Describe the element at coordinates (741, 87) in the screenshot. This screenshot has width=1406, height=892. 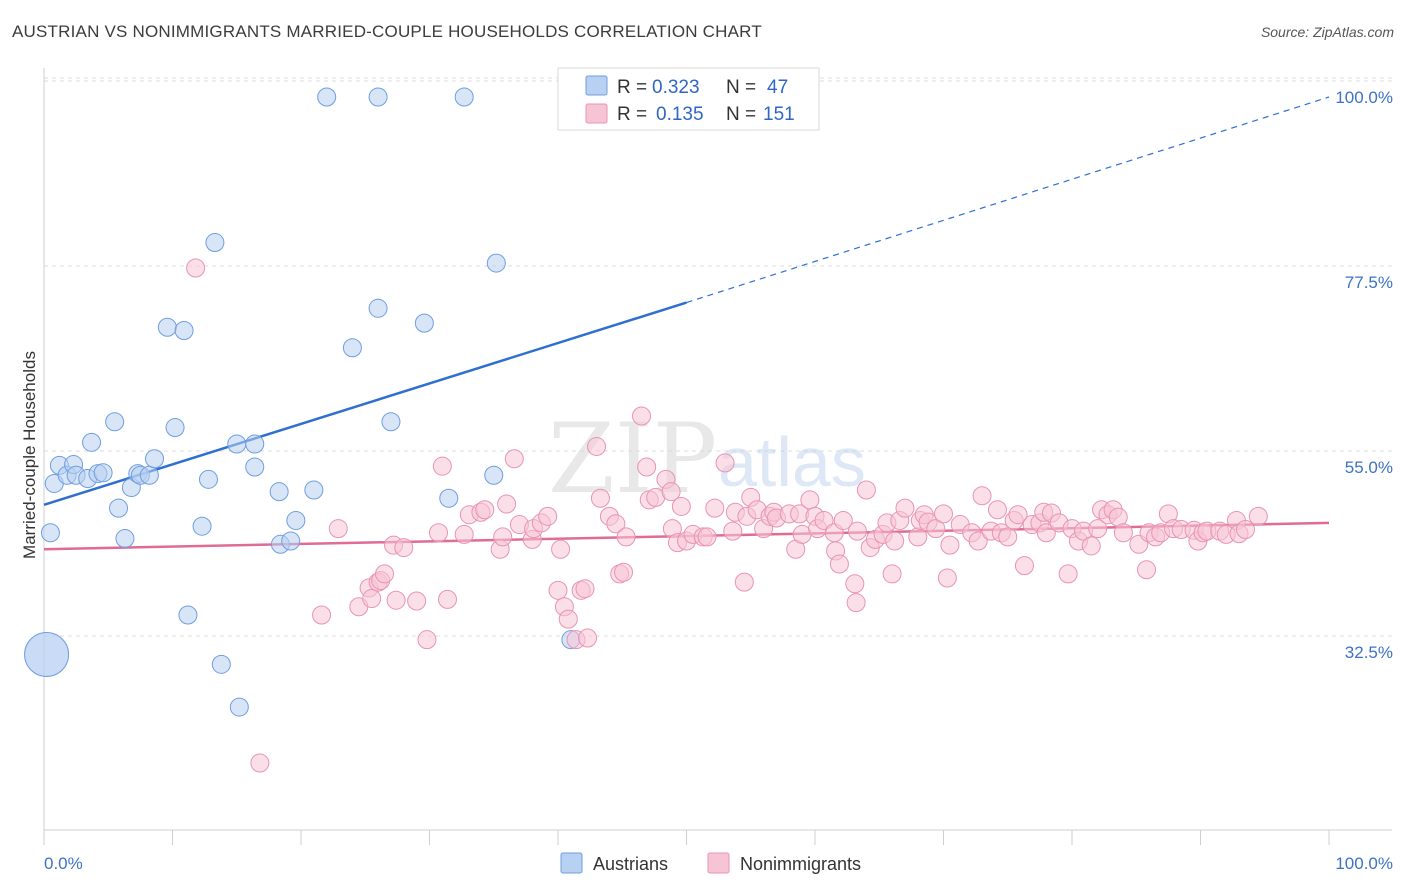
I see `legend-n-label-austrians: N =` at that location.